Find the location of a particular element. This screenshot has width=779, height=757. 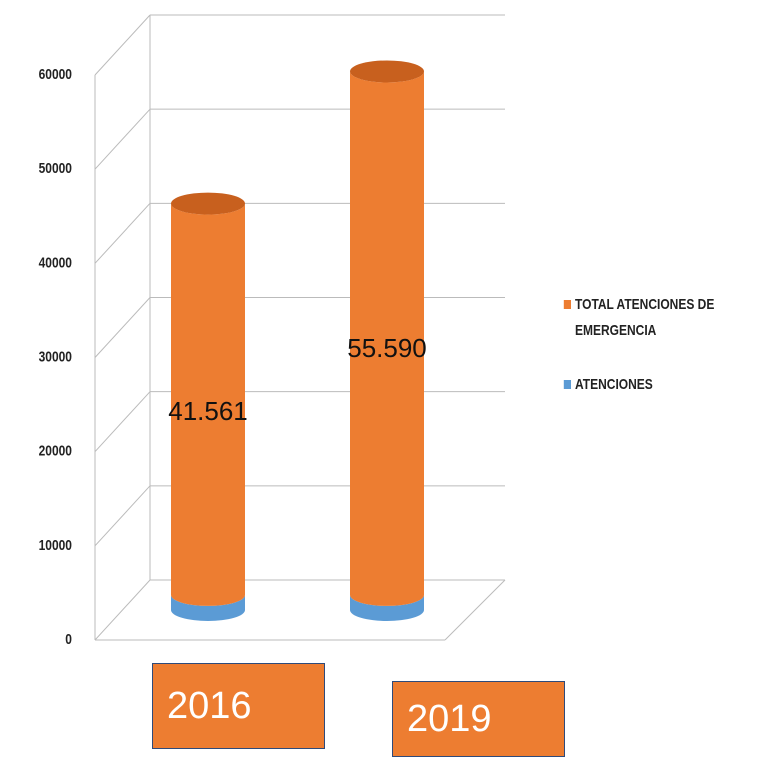

data-label: 55.590 is located at coordinates (387, 348).